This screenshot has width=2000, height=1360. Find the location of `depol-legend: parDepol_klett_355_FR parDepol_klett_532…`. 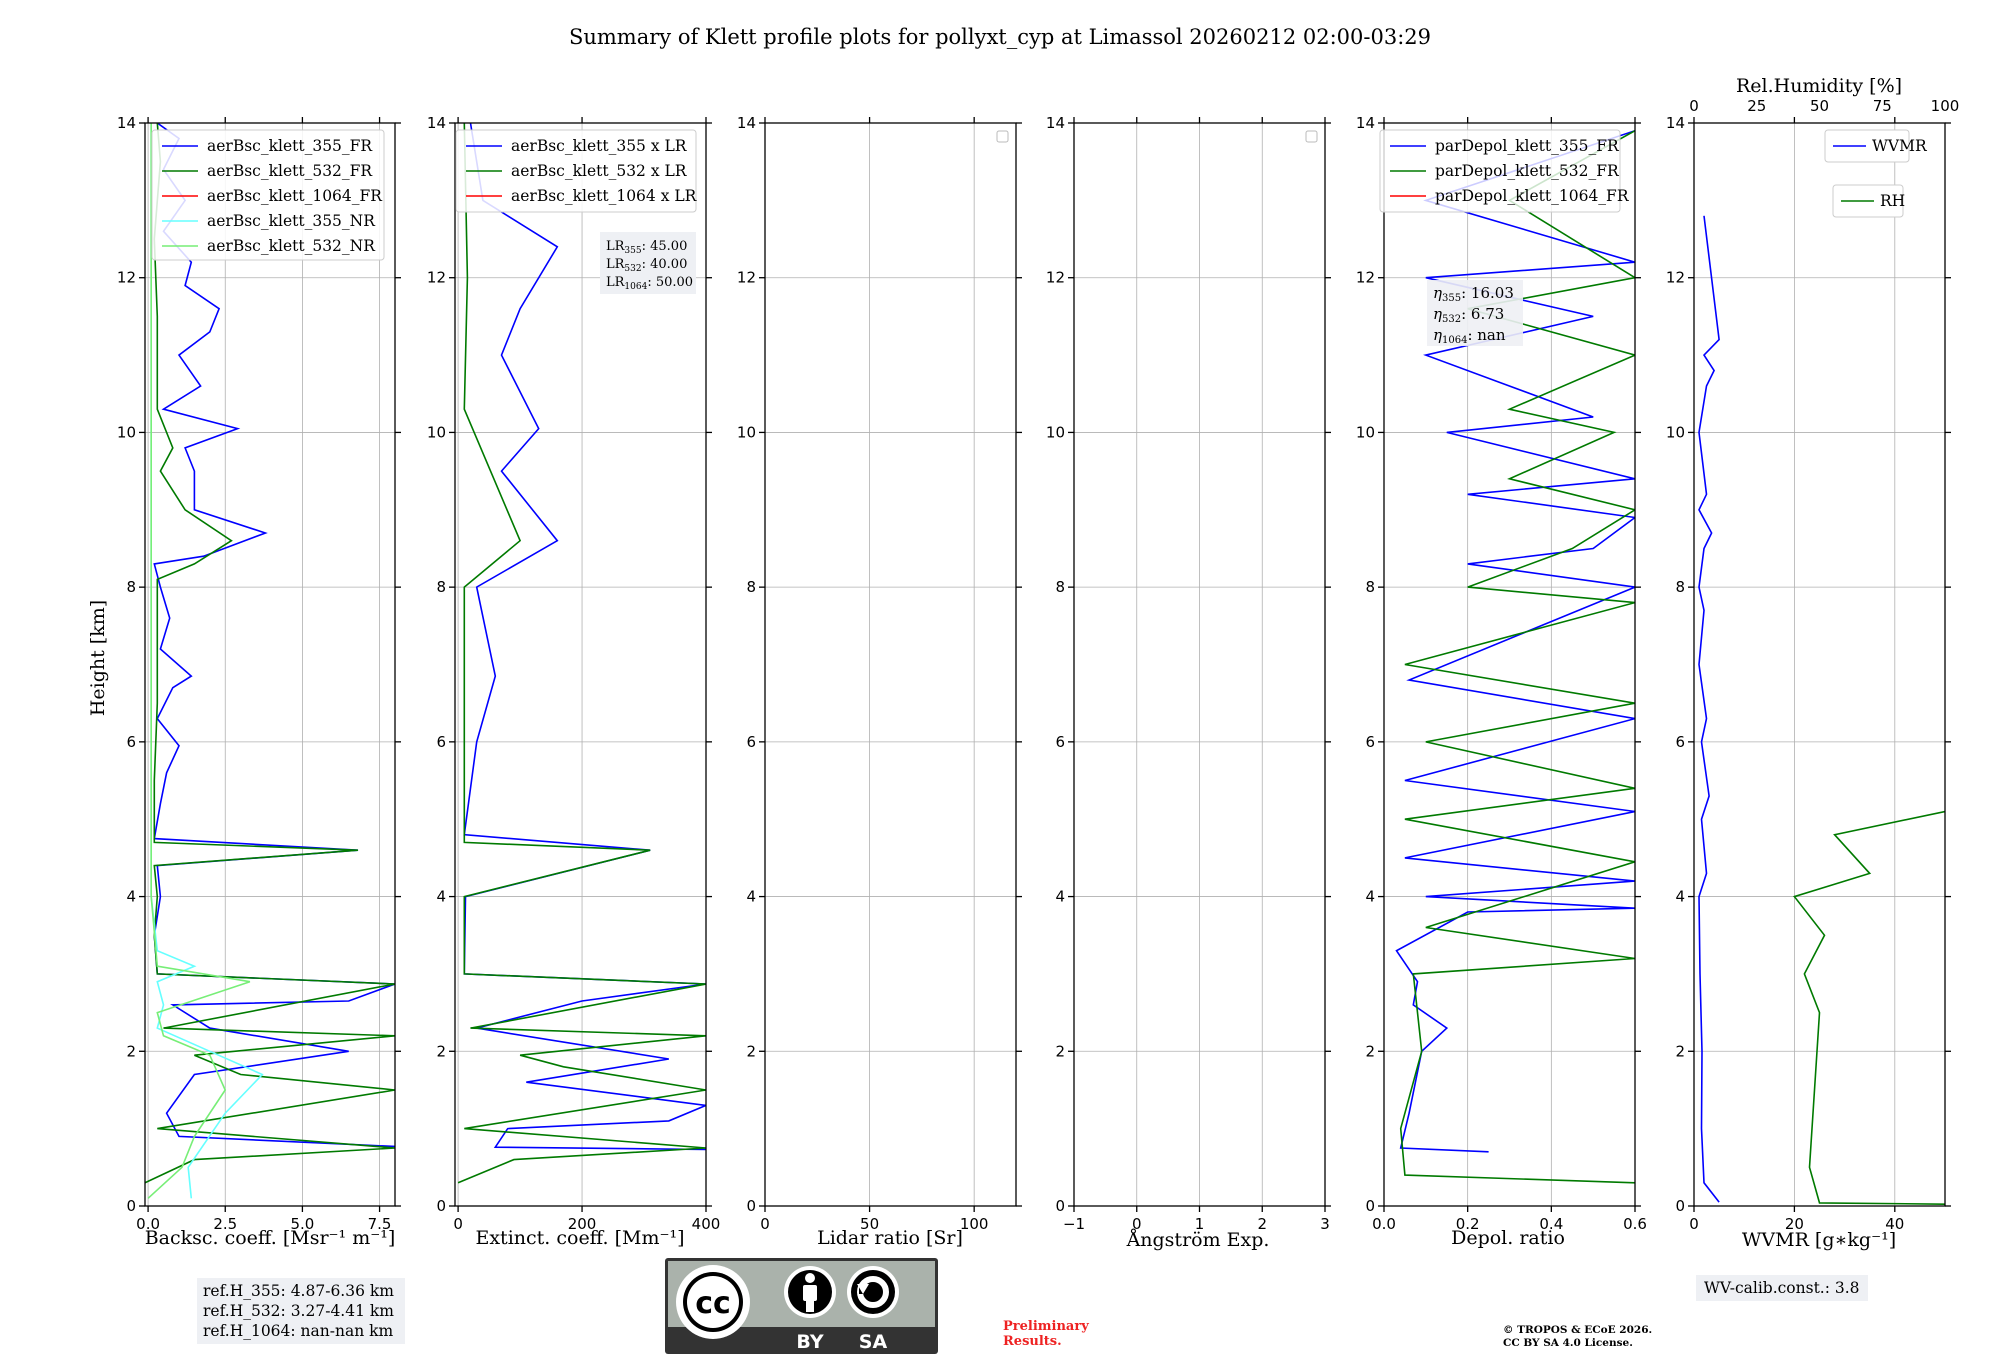

depol-legend: parDepol_klett_355_FR parDepol_klett_532… is located at coordinates (1504, 171).